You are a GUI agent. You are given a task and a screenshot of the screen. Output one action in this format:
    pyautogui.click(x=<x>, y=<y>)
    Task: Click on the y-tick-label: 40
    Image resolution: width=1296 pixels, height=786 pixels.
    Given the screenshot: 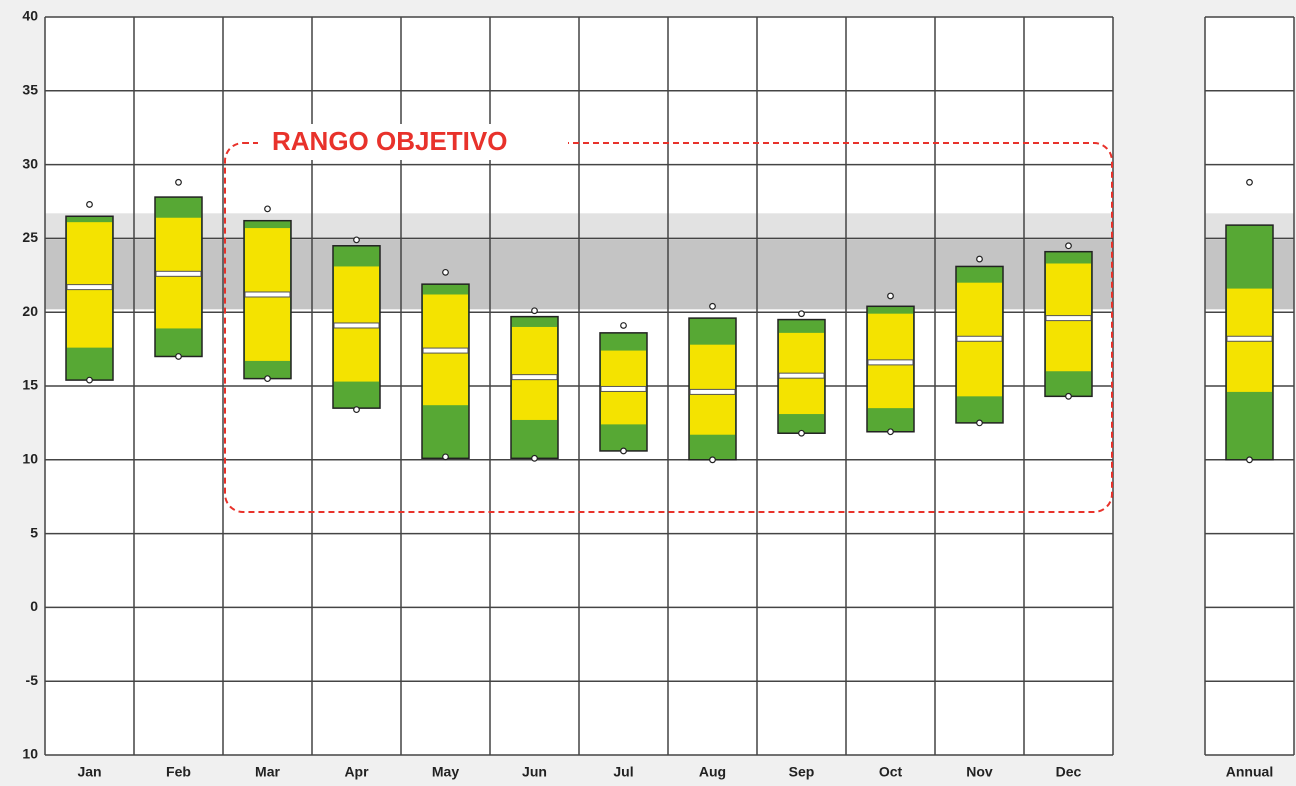 What is the action you would take?
    pyautogui.click(x=30, y=16)
    